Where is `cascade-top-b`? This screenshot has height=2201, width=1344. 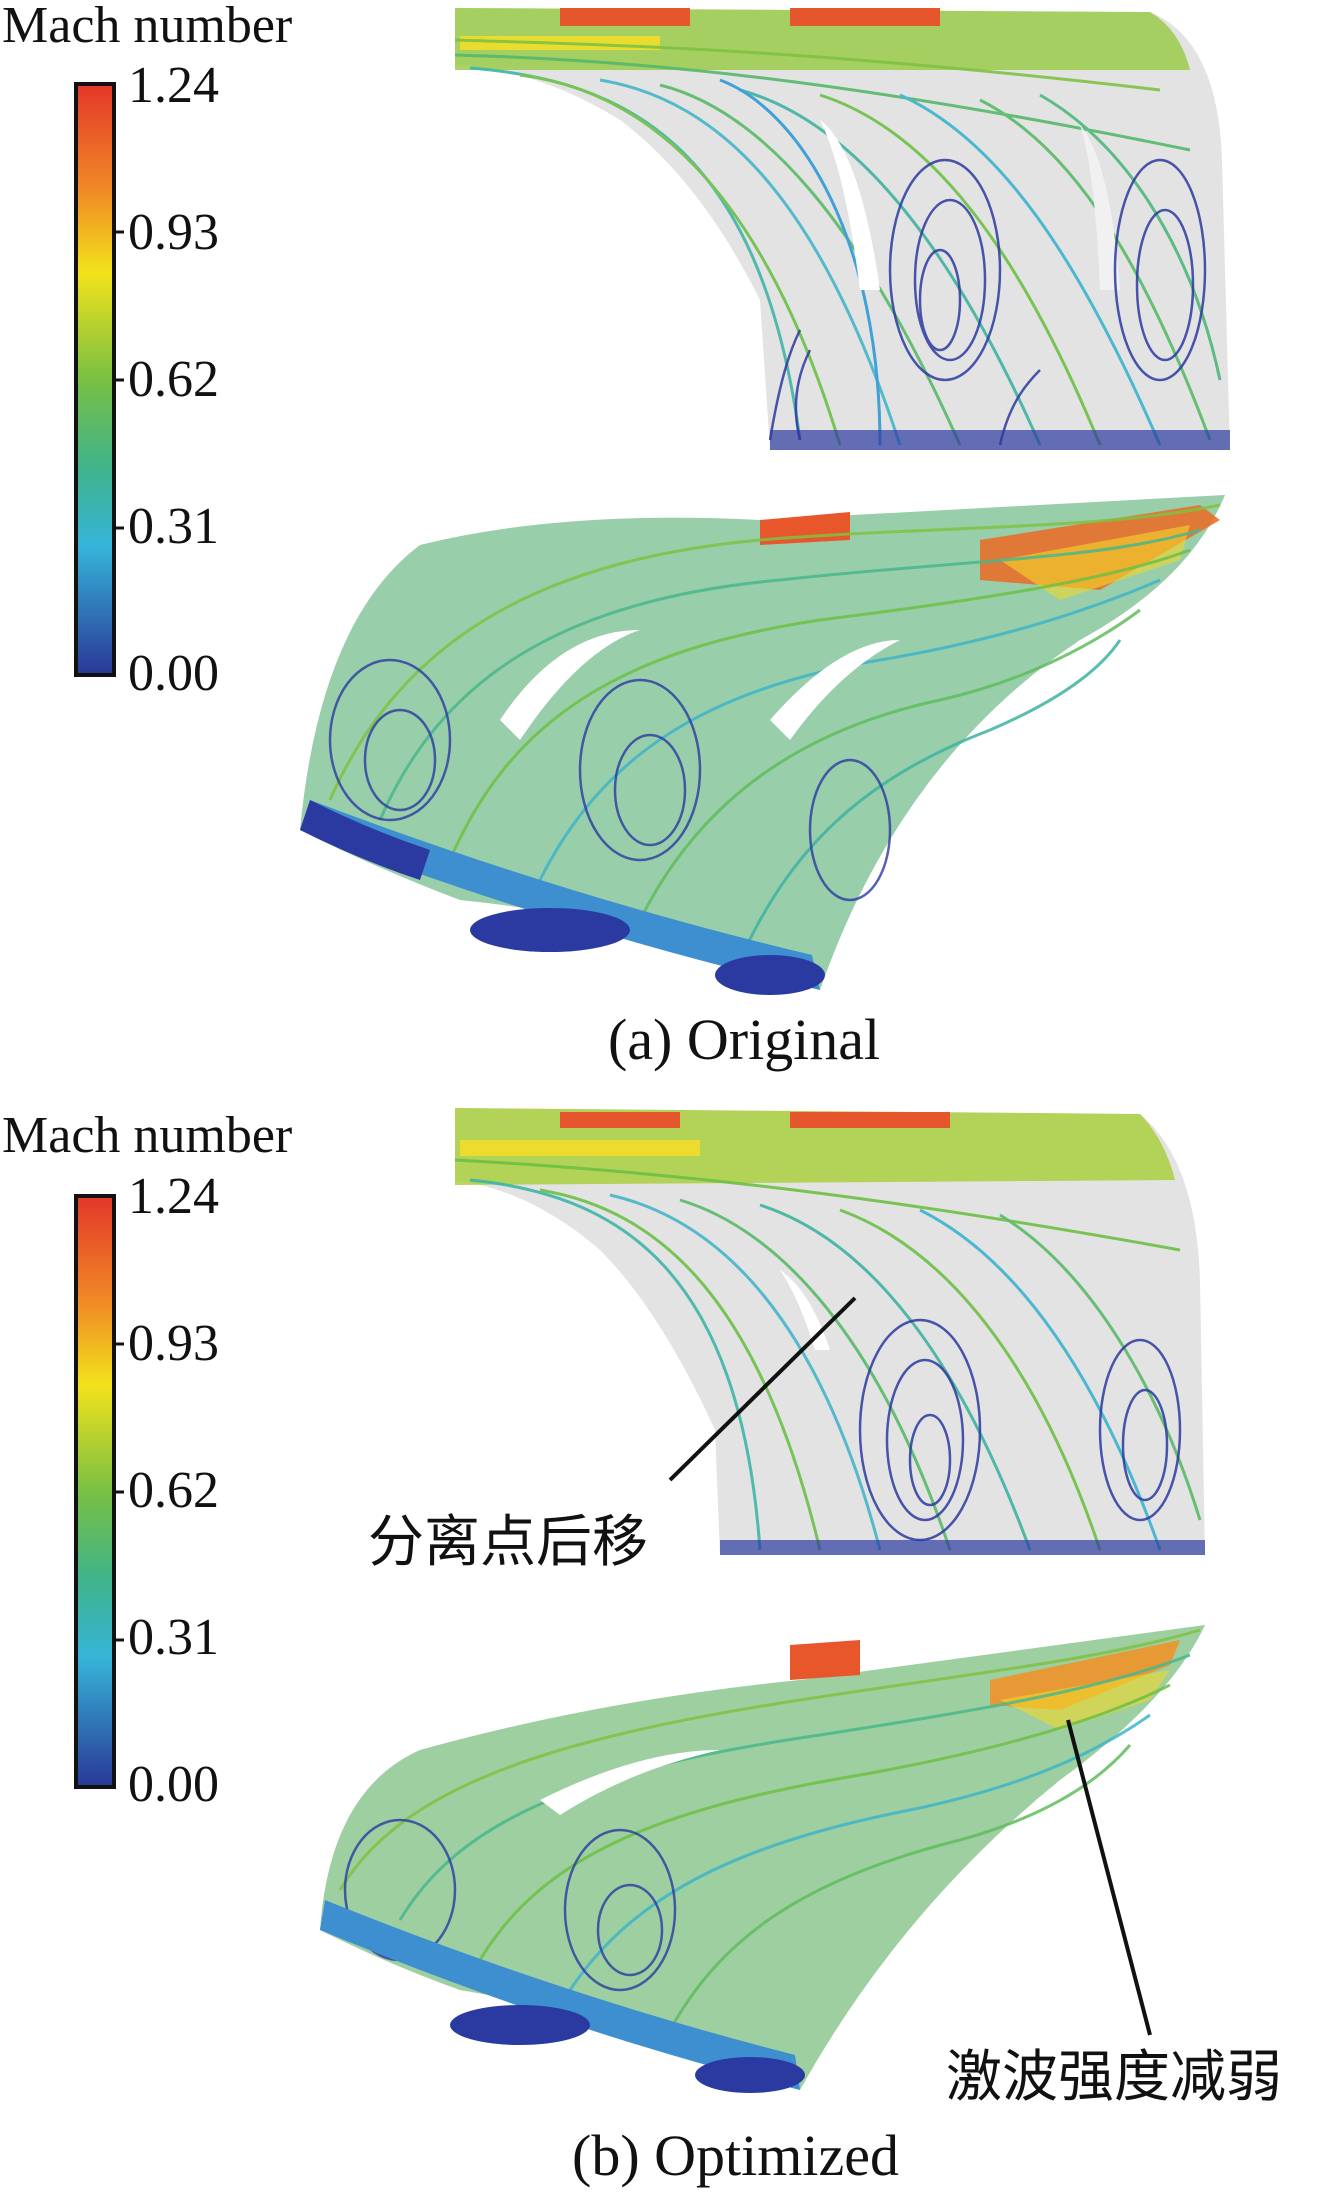
cascade-top-b is located at coordinates (829, 1331).